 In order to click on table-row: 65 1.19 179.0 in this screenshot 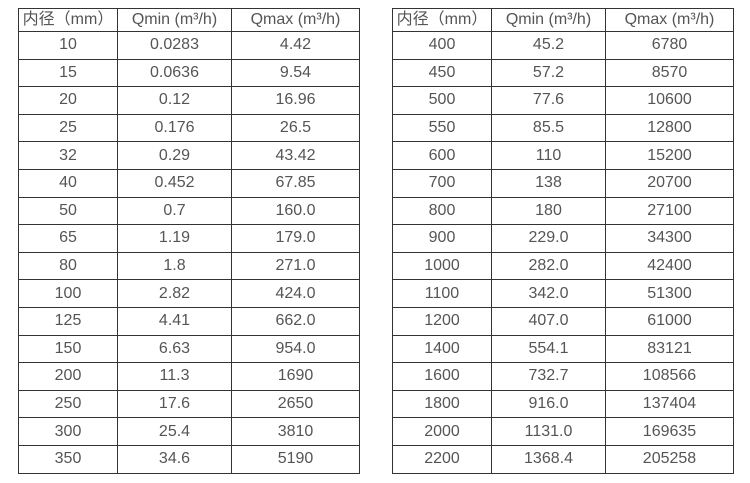, I will do `click(189, 238)`.